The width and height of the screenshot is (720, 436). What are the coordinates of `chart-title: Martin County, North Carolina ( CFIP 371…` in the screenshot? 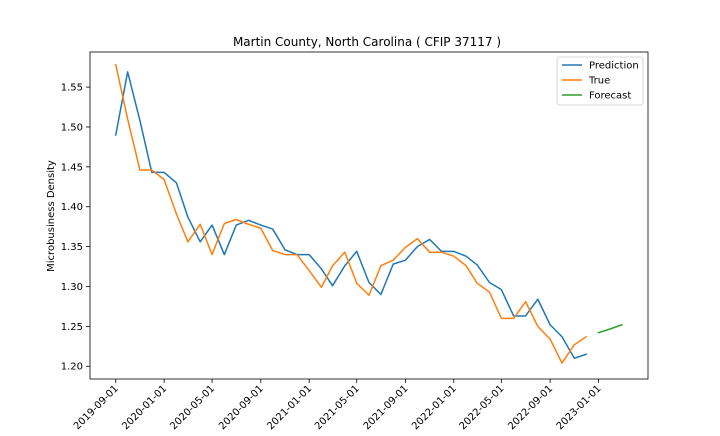 It's located at (367, 42).